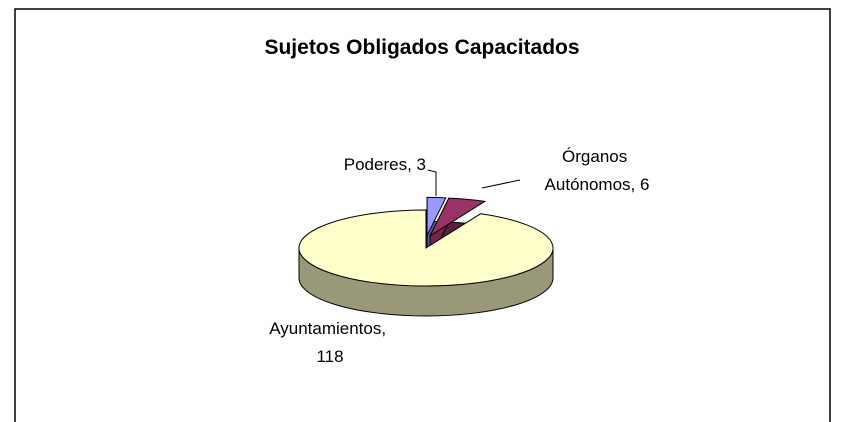 The image size is (844, 422). I want to click on chart-title: Sujetos Obligados Capacitados, so click(421, 47).